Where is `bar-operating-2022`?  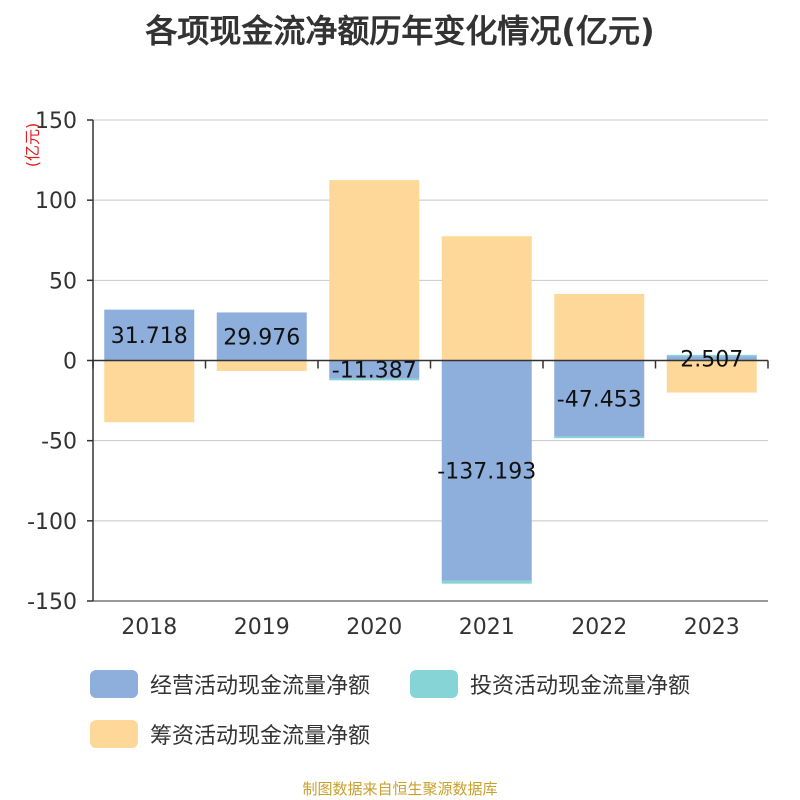 bar-operating-2022 is located at coordinates (599, 398).